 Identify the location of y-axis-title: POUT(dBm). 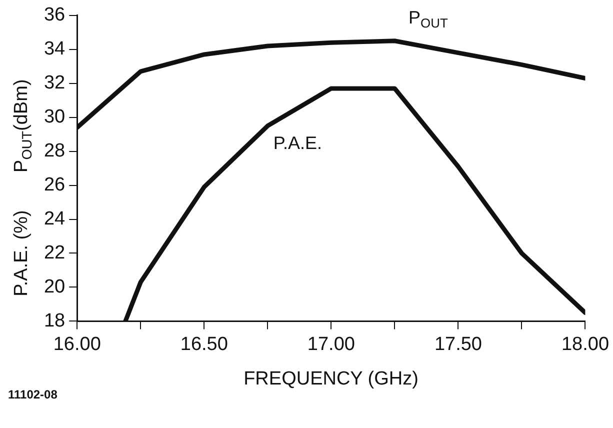
(22, 125).